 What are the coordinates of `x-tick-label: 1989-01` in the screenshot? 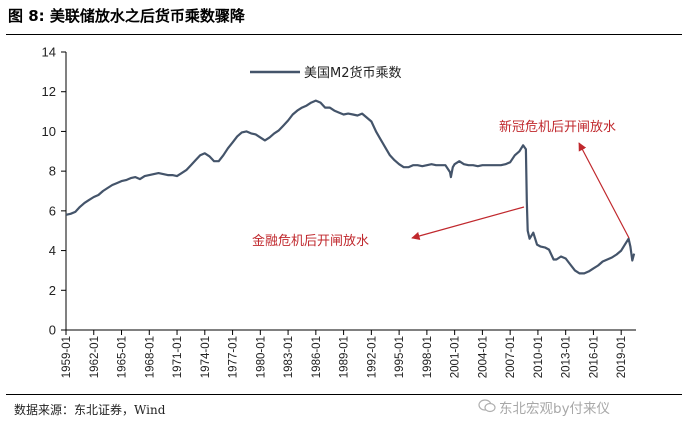 It's located at (345, 357).